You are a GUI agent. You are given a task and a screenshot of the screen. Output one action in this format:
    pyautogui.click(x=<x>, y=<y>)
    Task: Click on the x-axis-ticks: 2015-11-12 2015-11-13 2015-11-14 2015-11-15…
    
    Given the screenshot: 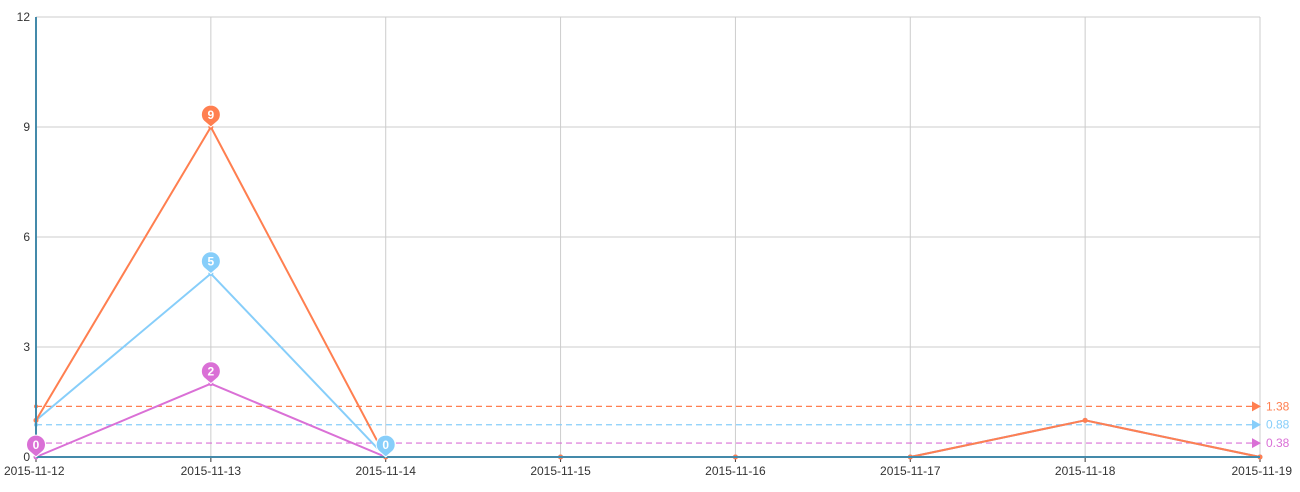 What is the action you would take?
    pyautogui.click(x=648, y=467)
    